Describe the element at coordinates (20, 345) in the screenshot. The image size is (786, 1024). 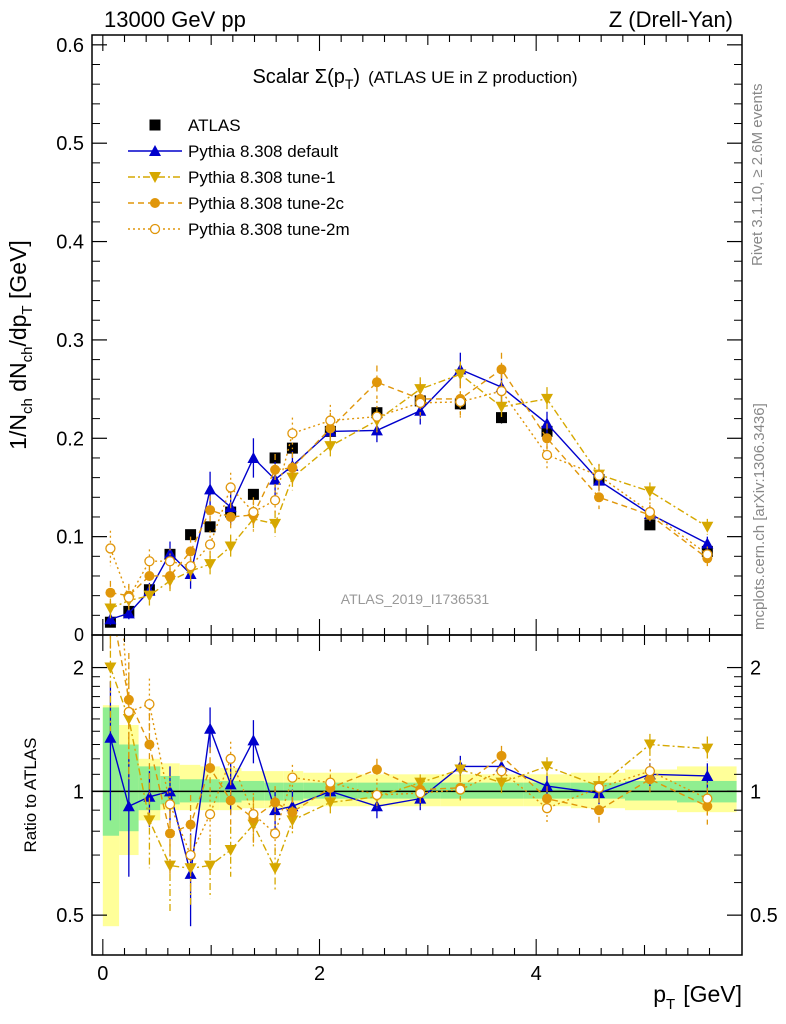
I see `main-ylabel: 1/Nch dNch/dpT [GeV]` at that location.